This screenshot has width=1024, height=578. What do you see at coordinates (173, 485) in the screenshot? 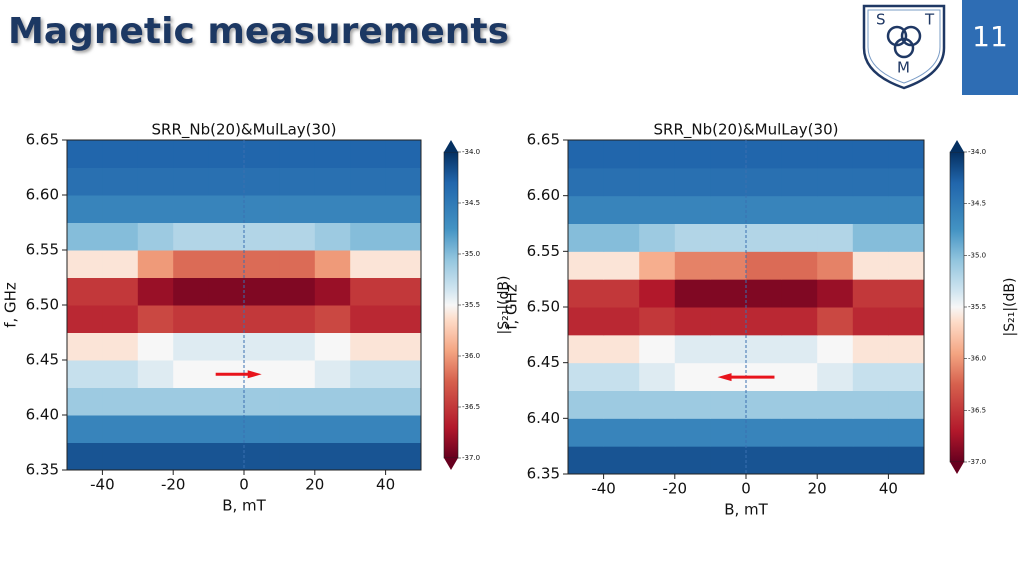
I see `x-tick-label: -20` at bounding box center [173, 485].